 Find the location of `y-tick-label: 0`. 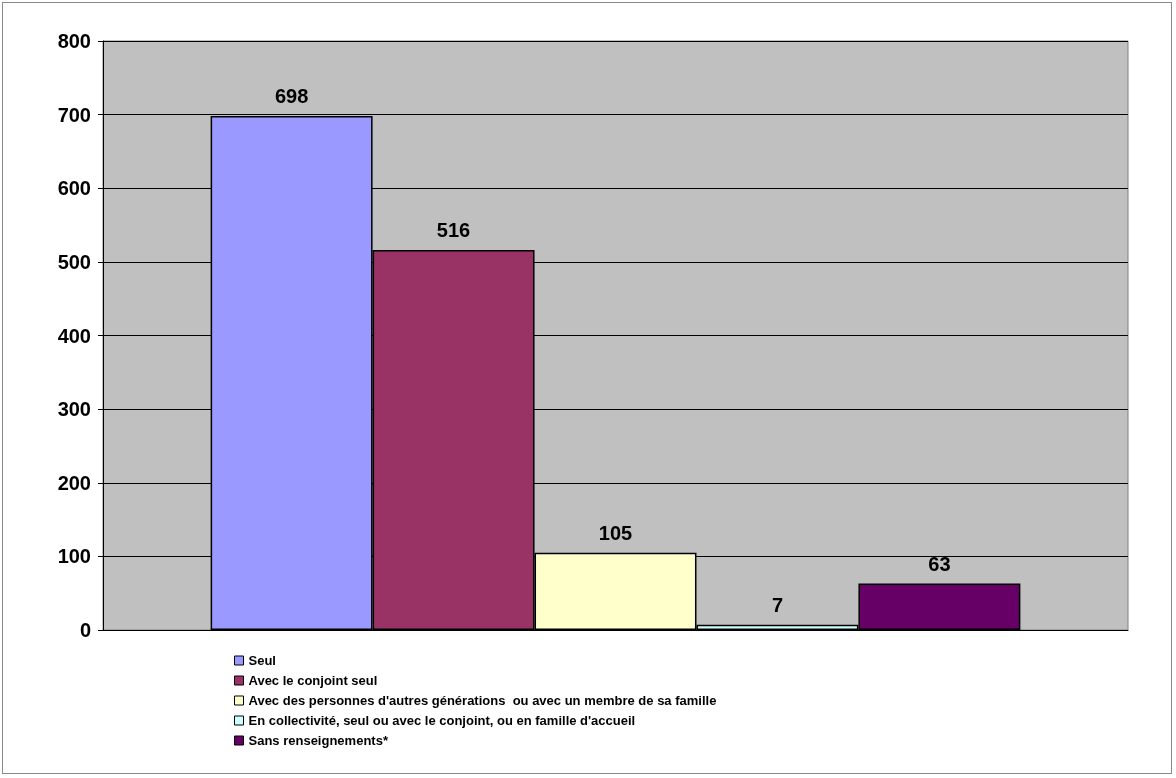

y-tick-label: 0 is located at coordinates (85, 630).